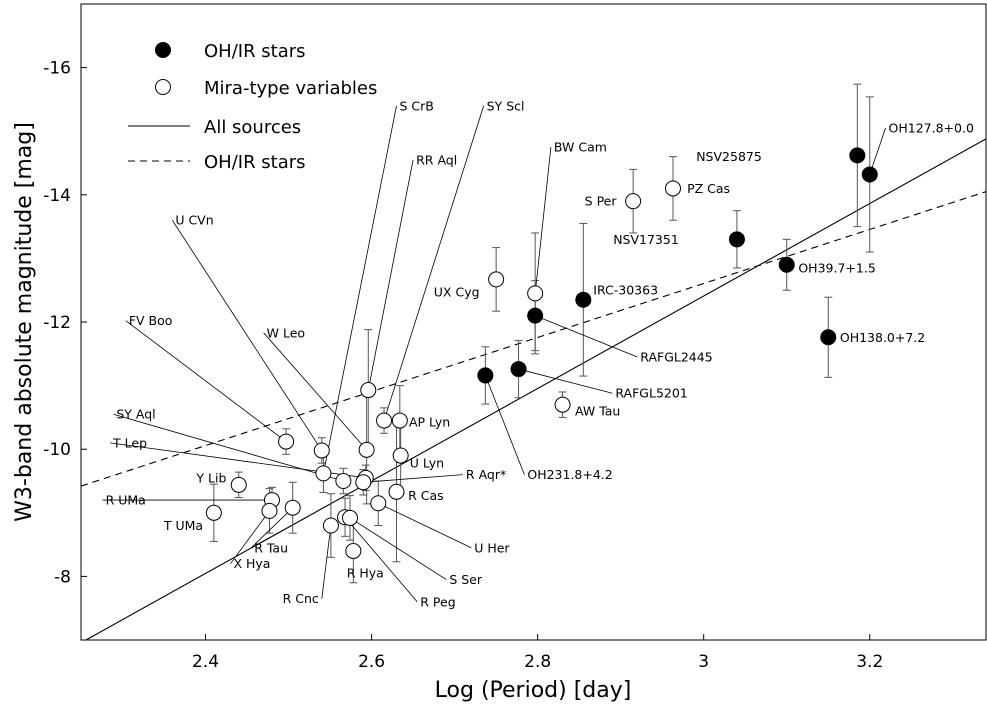 The image size is (987, 711). What do you see at coordinates (580, 147) in the screenshot?
I see `point-label: BW Cam` at bounding box center [580, 147].